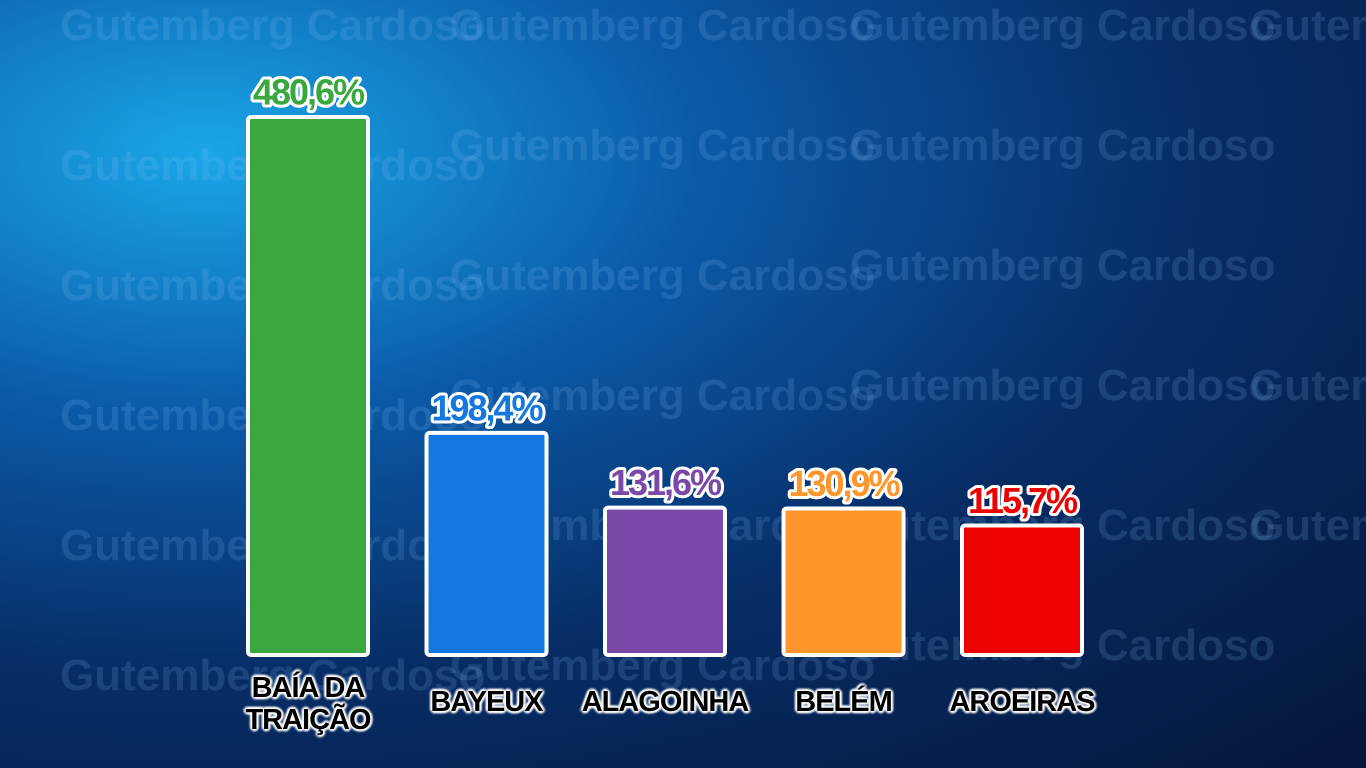  Describe the element at coordinates (1023, 500) in the screenshot. I see `value-label: 115,7%` at that location.